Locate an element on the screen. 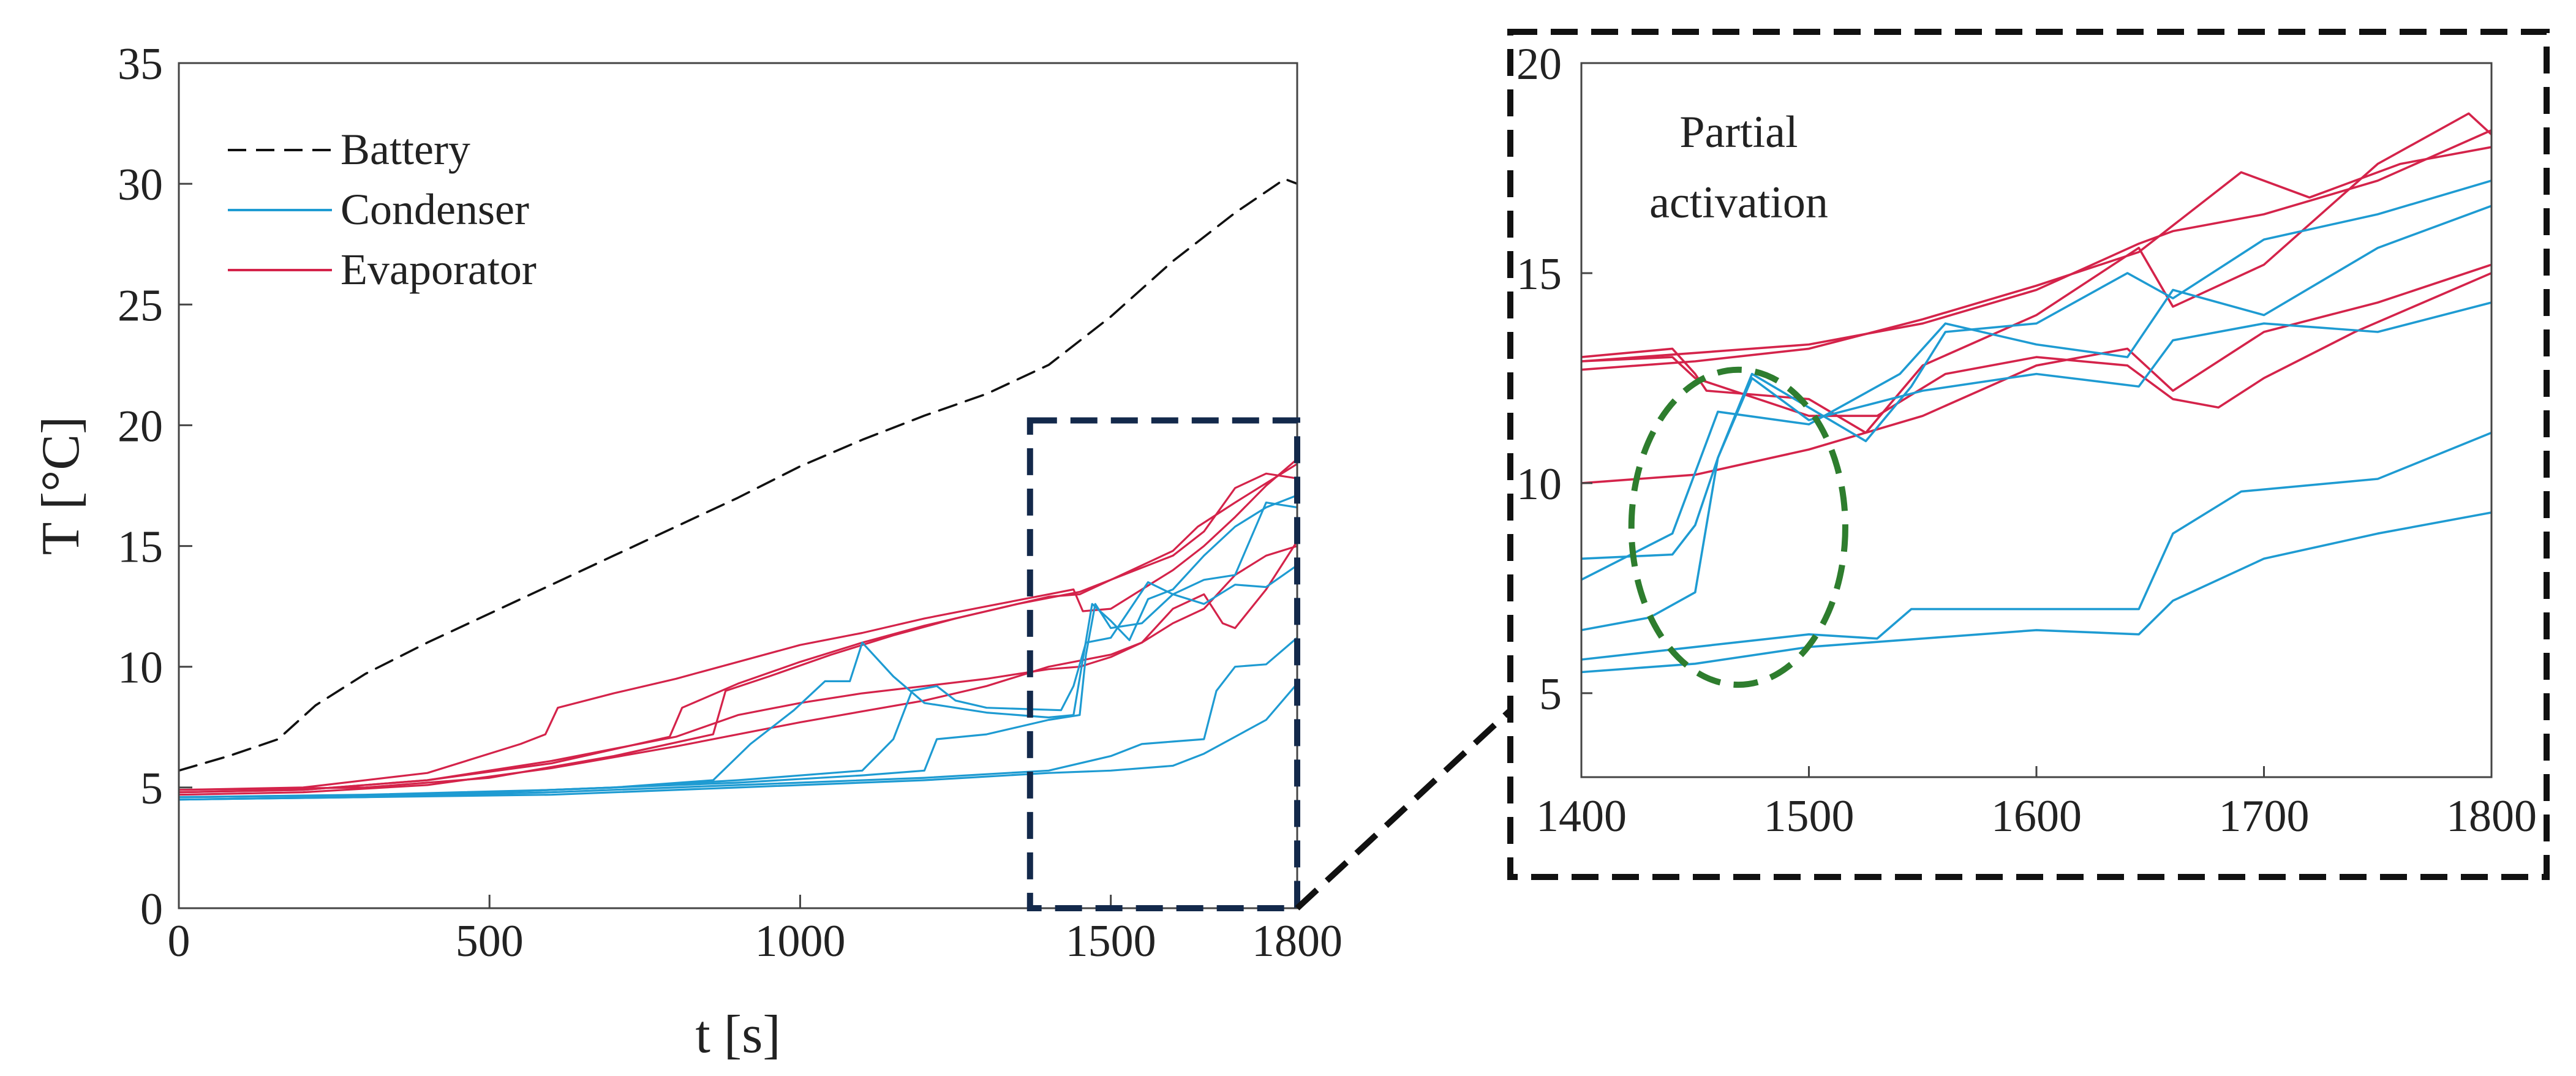 This screenshot has height=1076, width=2576. legend-label-condenser: Condenser is located at coordinates (435, 209).